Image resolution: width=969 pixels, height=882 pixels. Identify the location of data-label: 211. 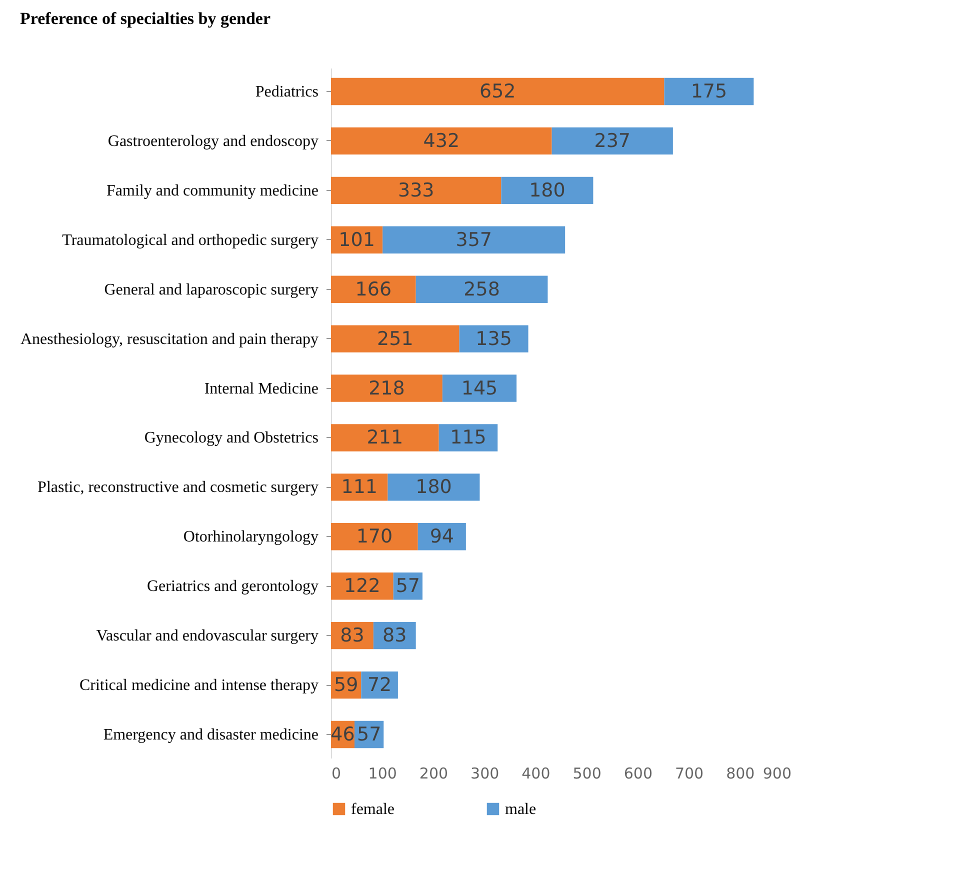
(385, 437).